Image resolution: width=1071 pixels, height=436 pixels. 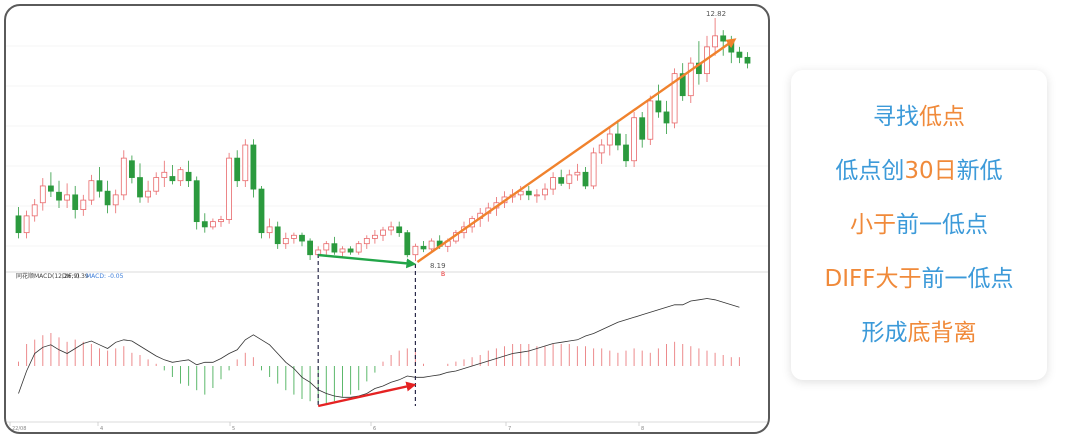 I want to click on note-line-1: 寻找低点, so click(x=919, y=117).